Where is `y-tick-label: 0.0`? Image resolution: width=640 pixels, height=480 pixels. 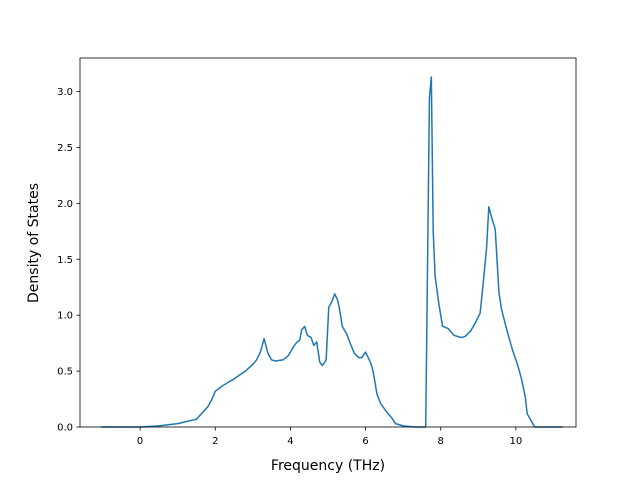
y-tick-label: 0.0 is located at coordinates (65, 428).